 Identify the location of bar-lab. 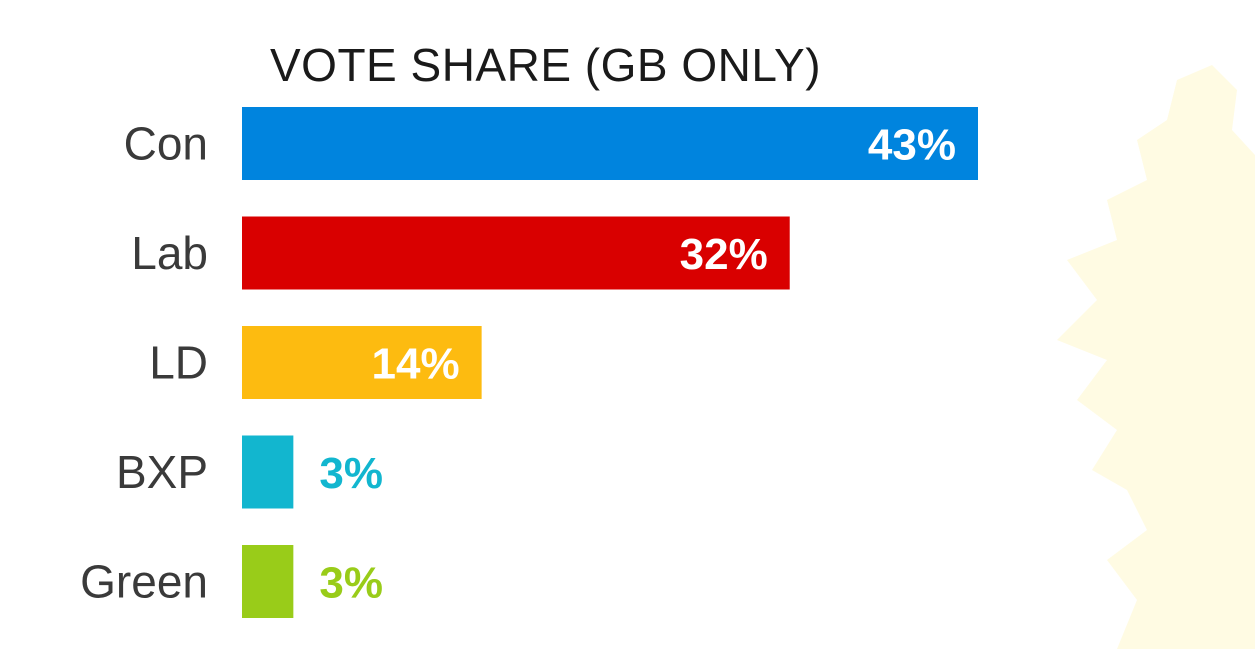
(516, 253).